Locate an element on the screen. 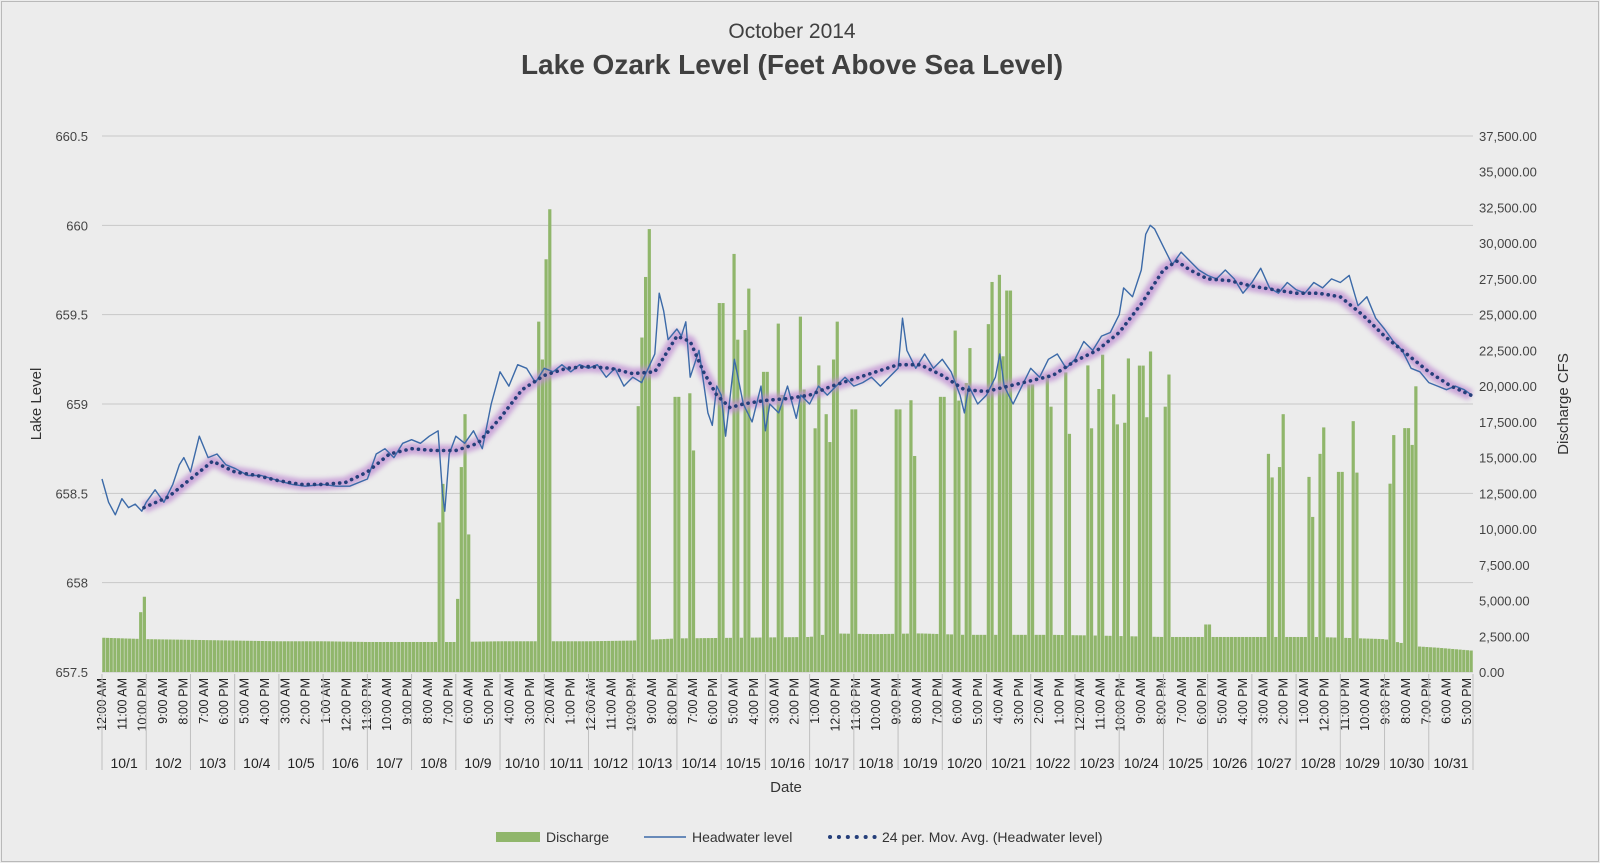 This screenshot has height=863, width=1600. legend-moving-average-label: 24 per. Mov. Avg. (Headwater level) is located at coordinates (992, 837).